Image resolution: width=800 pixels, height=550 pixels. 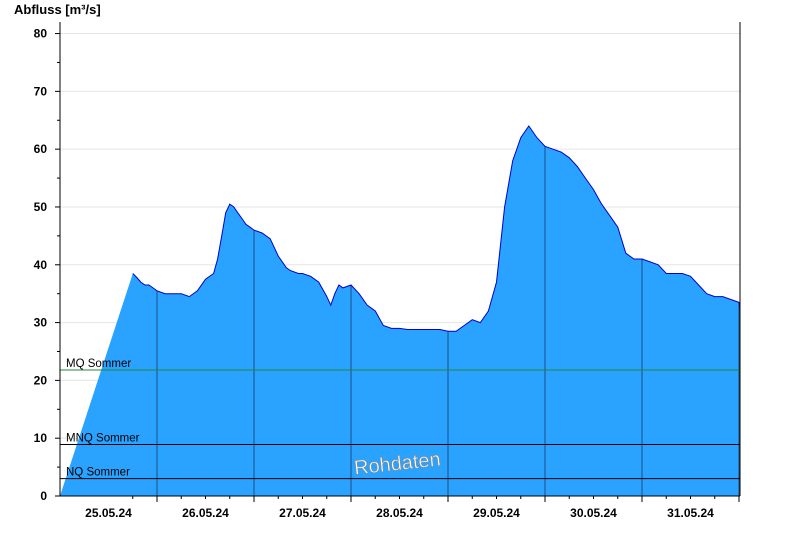 What do you see at coordinates (690, 513) in the screenshot?
I see `x-tick-label: 31.05.24` at bounding box center [690, 513].